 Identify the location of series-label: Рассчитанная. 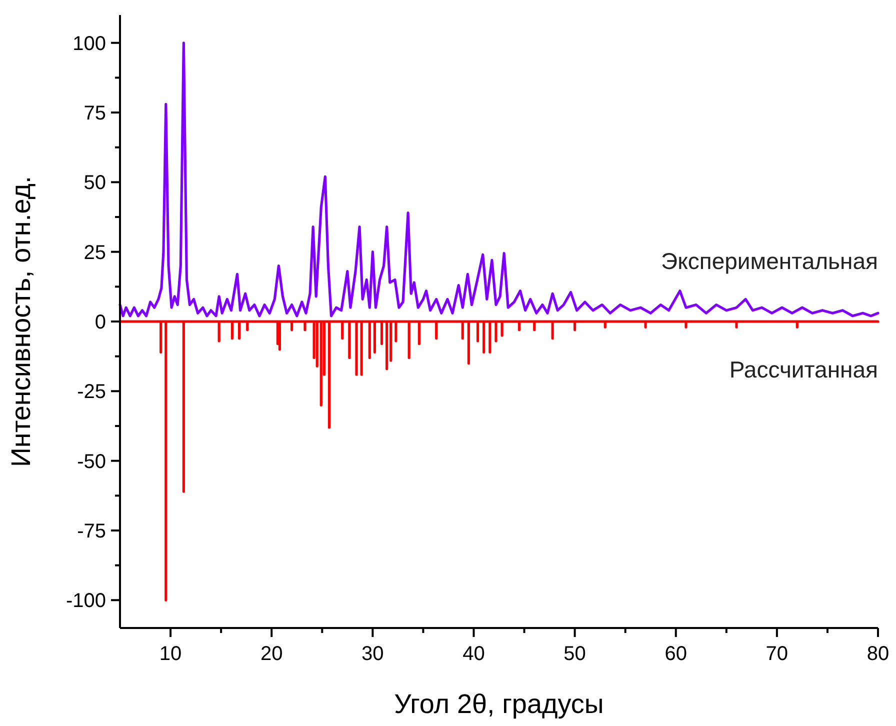
(803, 369).